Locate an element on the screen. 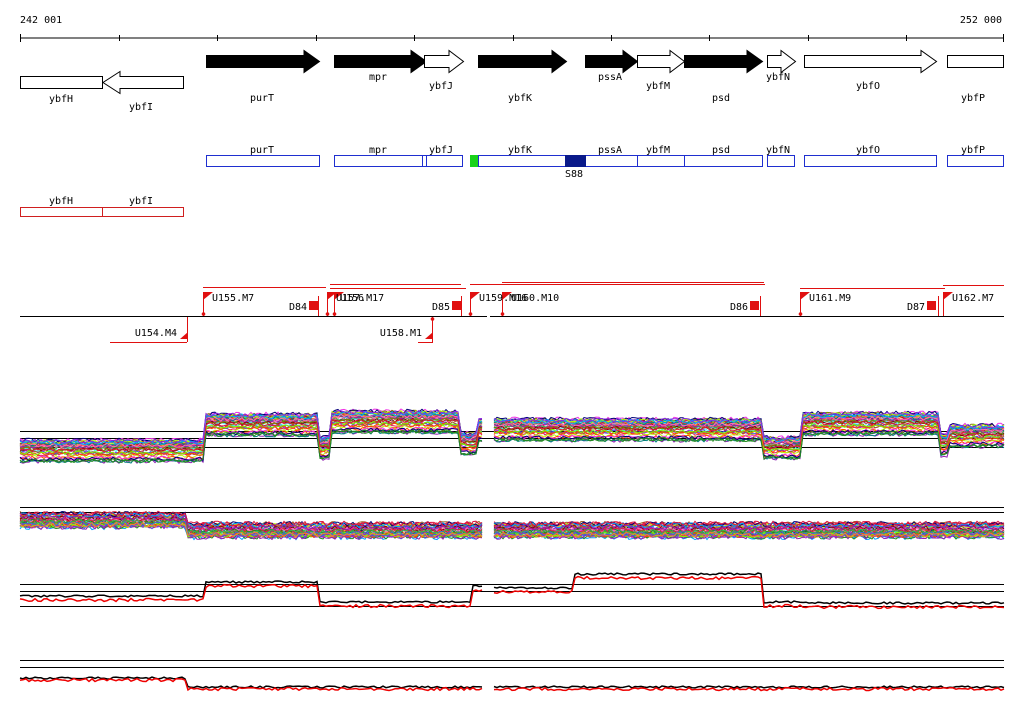 The width and height of the screenshot is (1024, 714). operon-box-ybfo is located at coordinates (870, 161).